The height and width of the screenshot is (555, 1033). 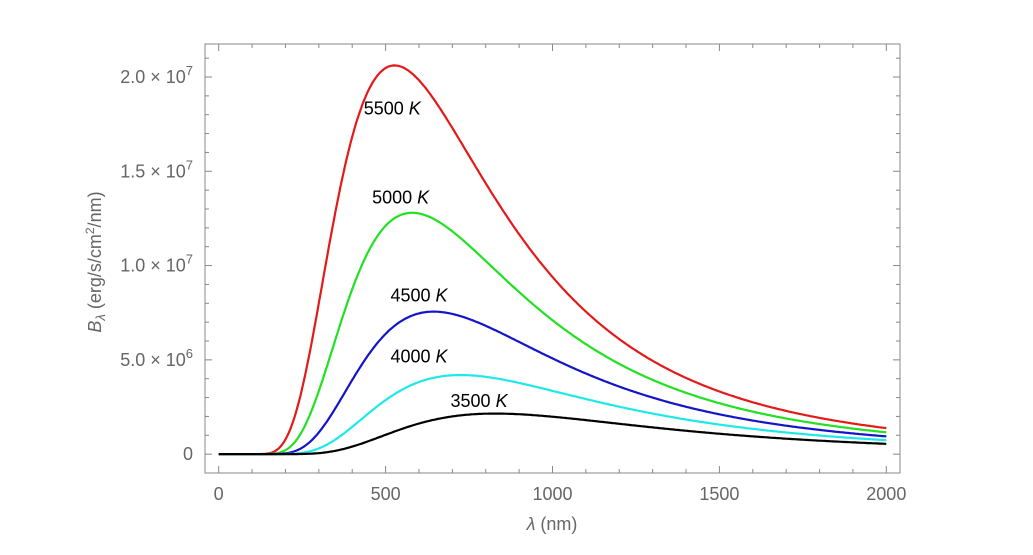 I want to click on curve-label-5500k: 5500 K, so click(x=393, y=109).